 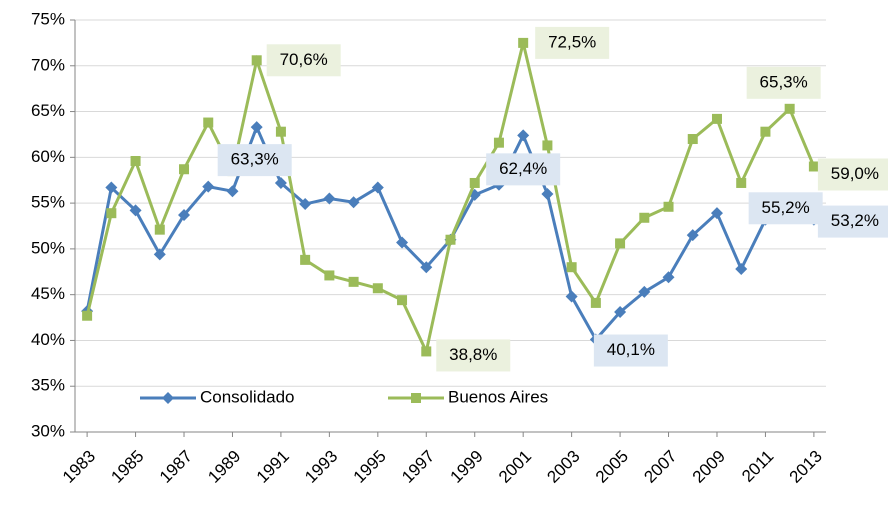 I want to click on x-tick-label: 1987, so click(x=176, y=467).